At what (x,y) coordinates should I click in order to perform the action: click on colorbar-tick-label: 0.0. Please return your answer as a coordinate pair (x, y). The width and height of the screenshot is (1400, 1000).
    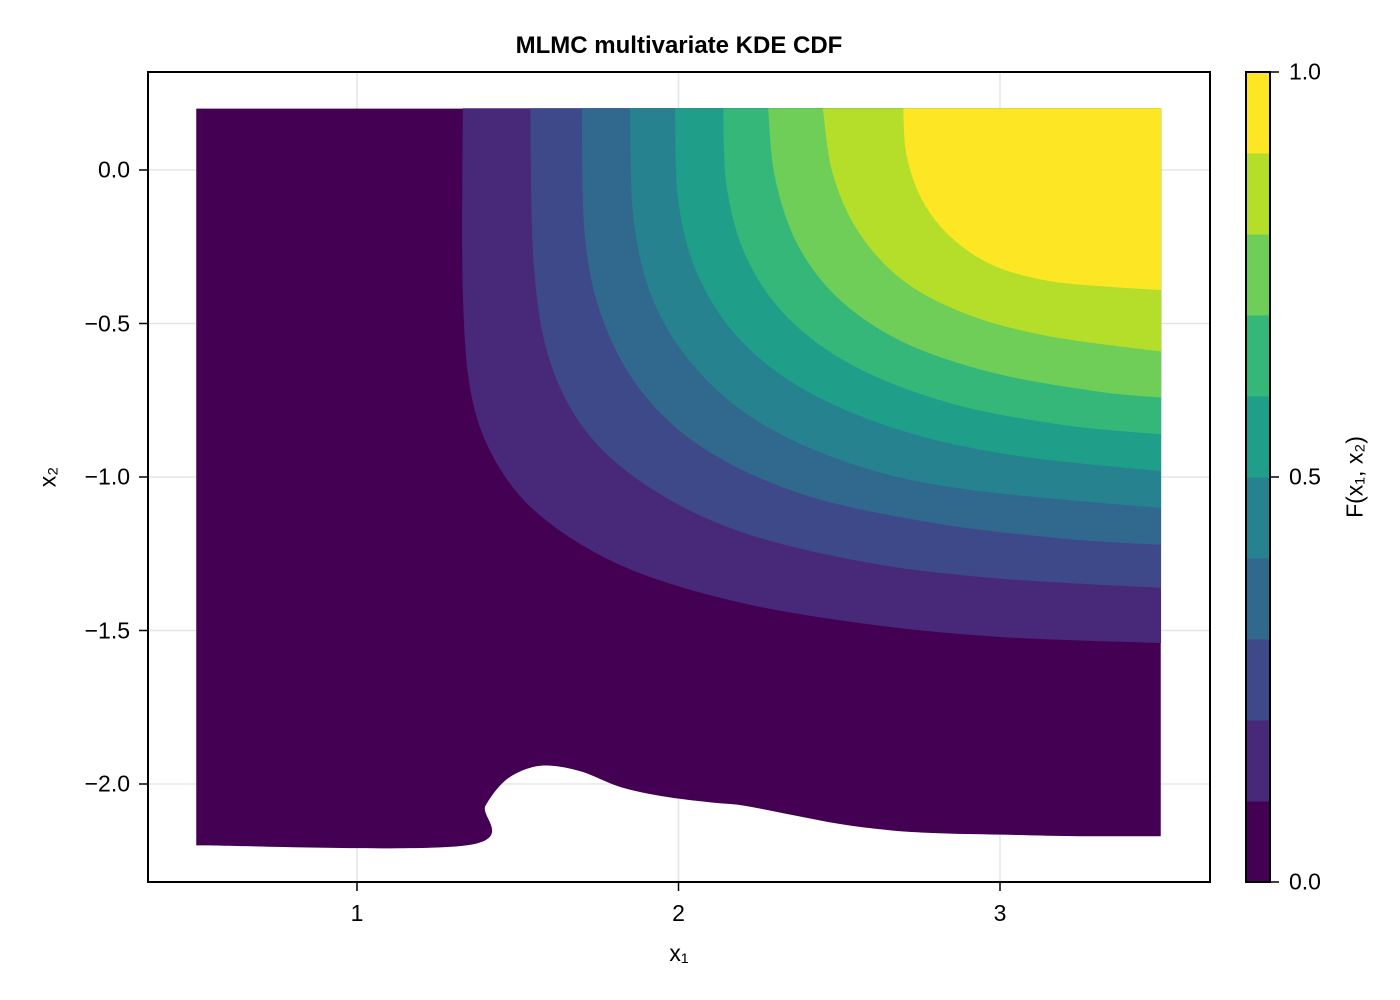
    Looking at the image, I should click on (1305, 881).